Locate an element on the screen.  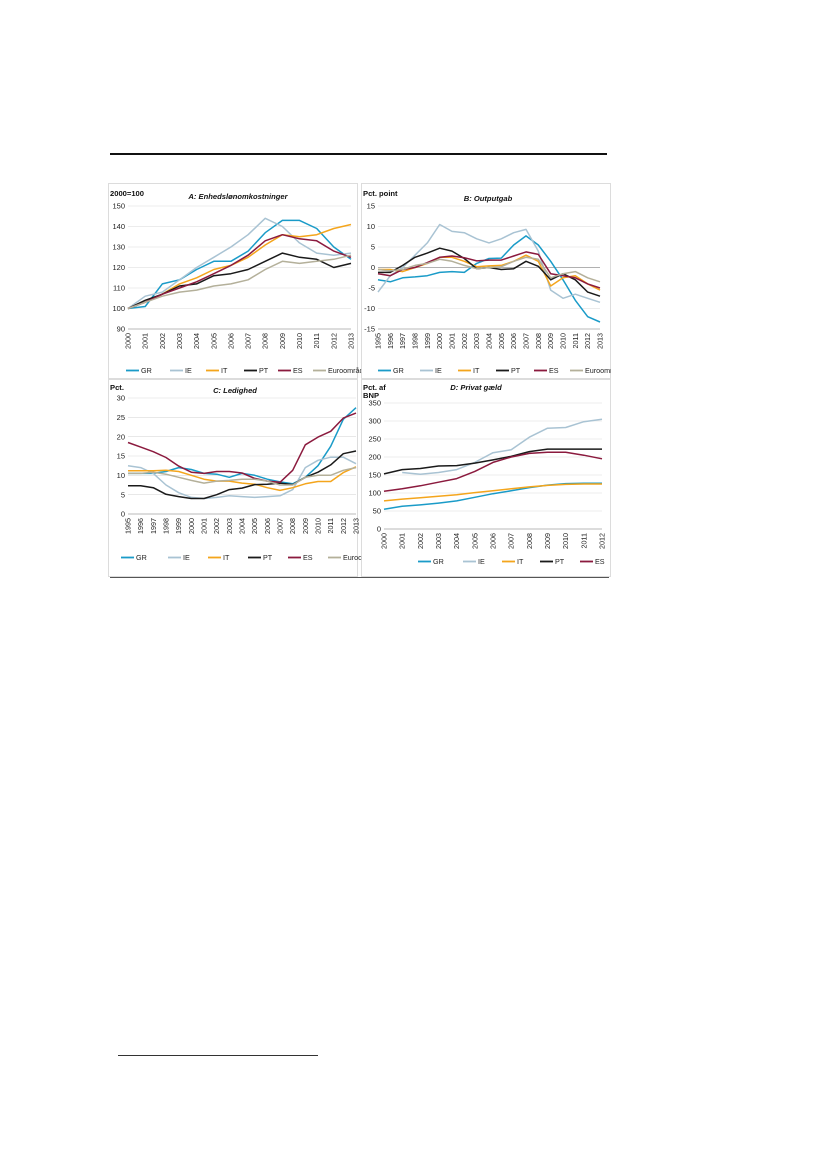
y-tick-label: 50 is located at coordinates (377, 511).